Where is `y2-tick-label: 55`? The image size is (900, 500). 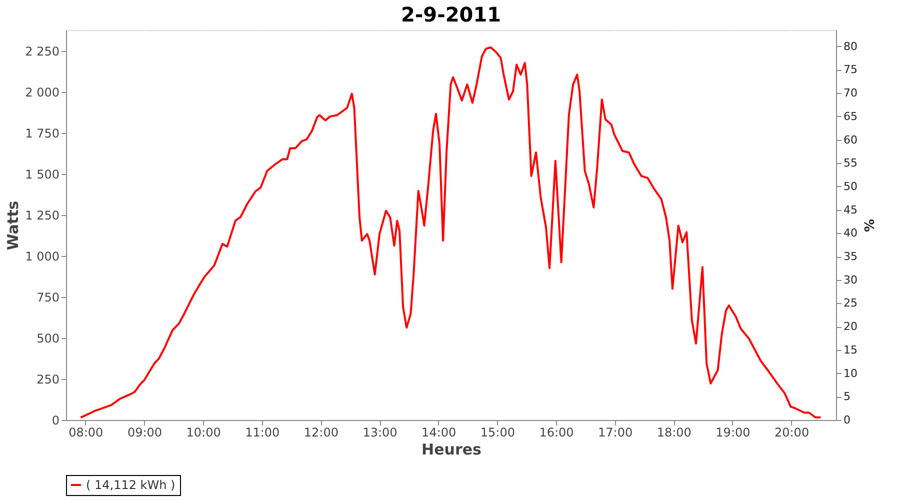
y2-tick-label: 55 is located at coordinates (851, 163).